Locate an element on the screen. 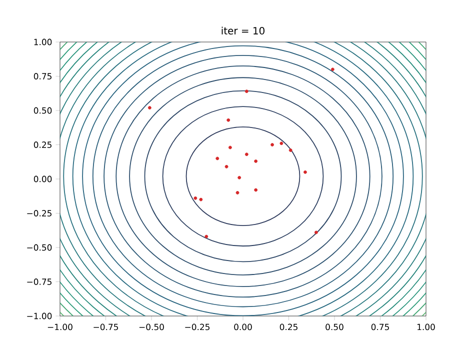 The height and width of the screenshot is (355, 474). y-tick-label: −0.25 is located at coordinates (39, 213).